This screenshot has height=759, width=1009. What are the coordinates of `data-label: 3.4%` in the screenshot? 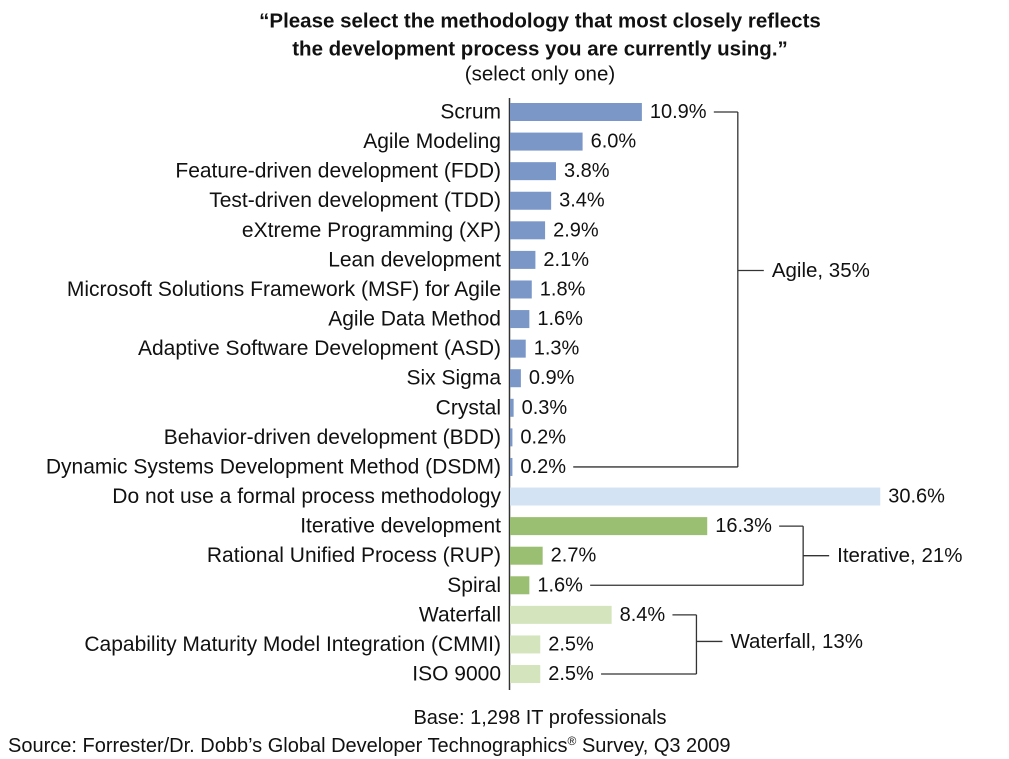 It's located at (582, 201).